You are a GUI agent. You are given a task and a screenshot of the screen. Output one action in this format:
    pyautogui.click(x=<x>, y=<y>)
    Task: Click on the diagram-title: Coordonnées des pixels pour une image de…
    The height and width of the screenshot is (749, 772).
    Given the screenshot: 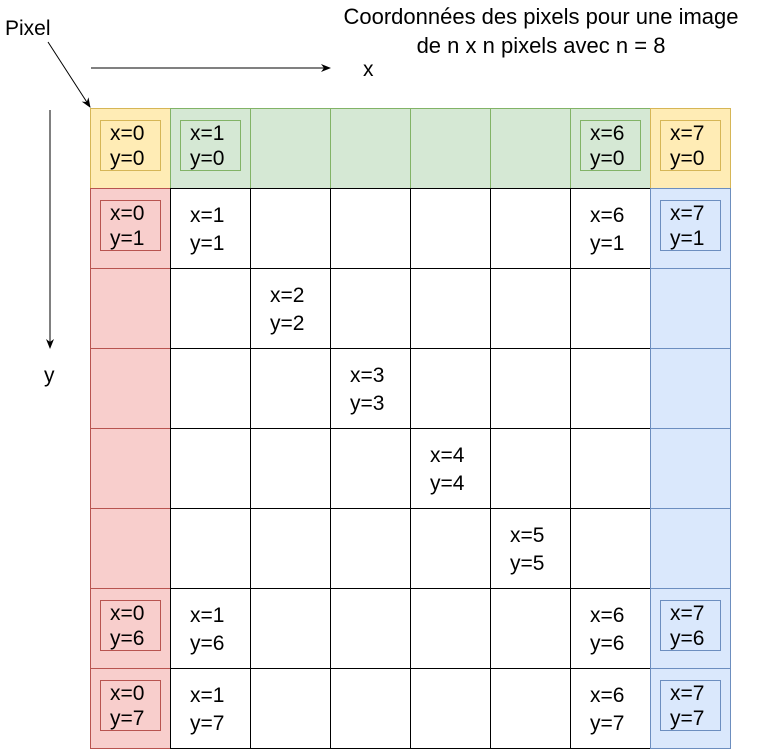 What is the action you would take?
    pyautogui.click(x=541, y=31)
    